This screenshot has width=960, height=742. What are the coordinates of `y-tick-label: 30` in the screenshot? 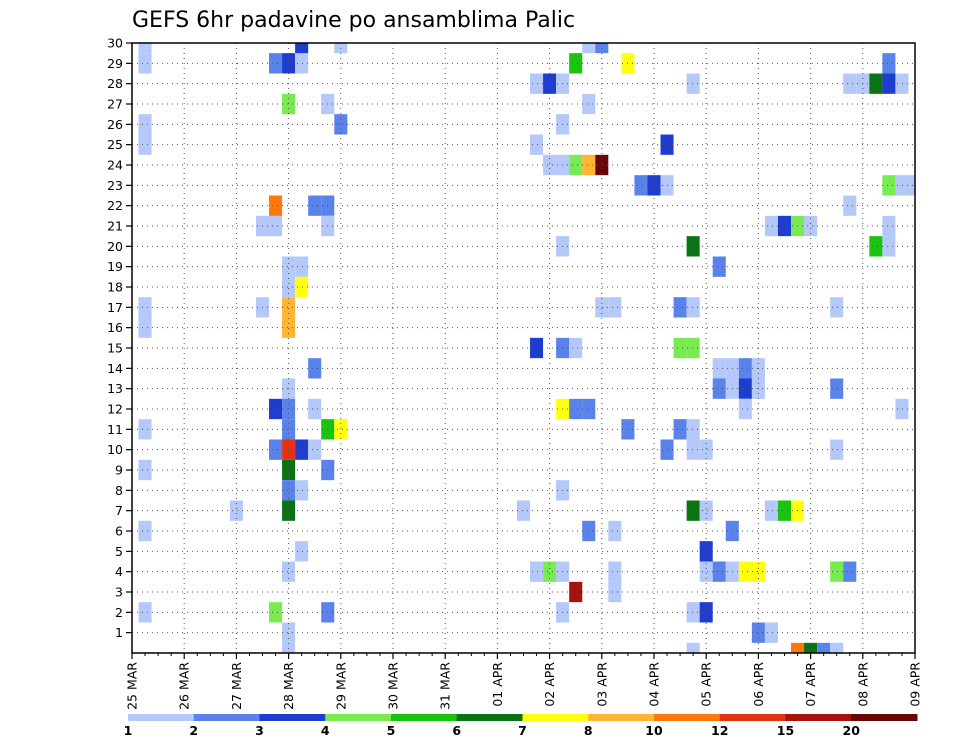 It's located at (115, 43).